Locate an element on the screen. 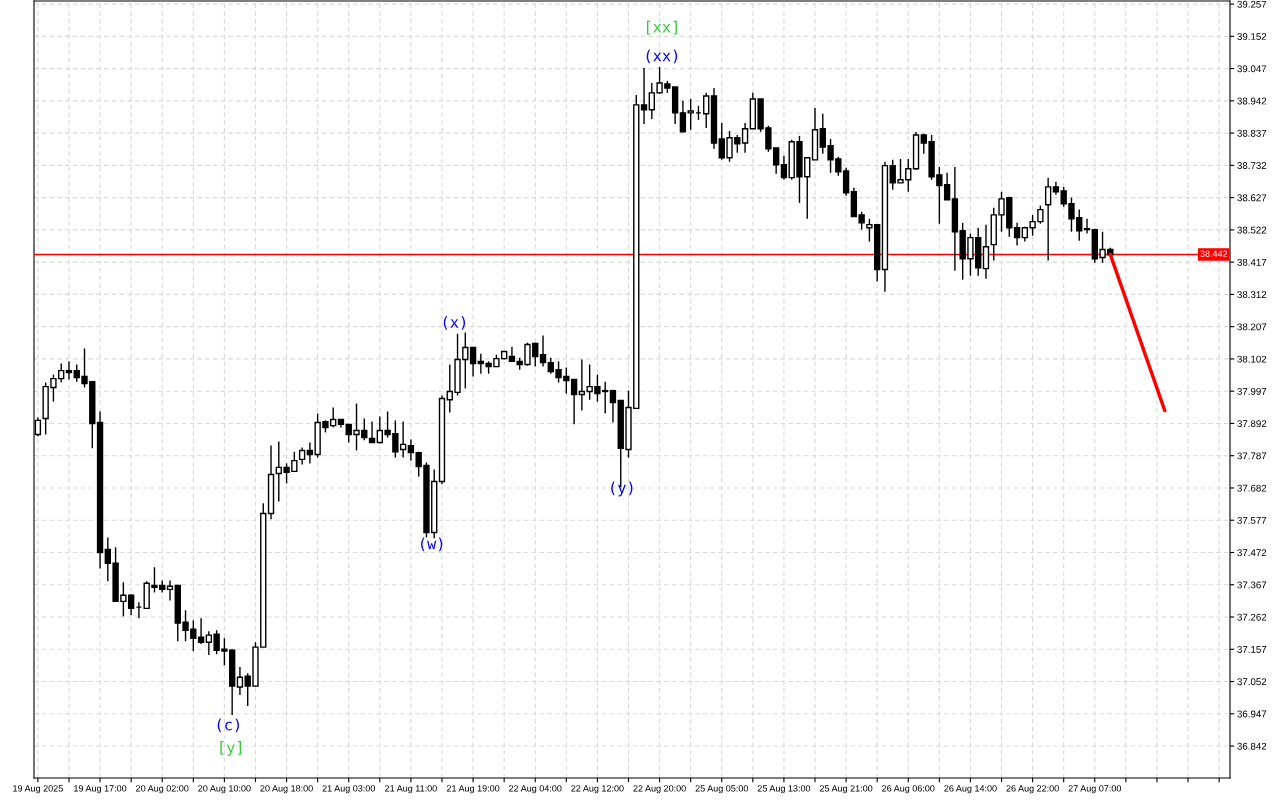 The height and width of the screenshot is (800, 1280). y-tick-label: 37.262 is located at coordinates (1252, 617).